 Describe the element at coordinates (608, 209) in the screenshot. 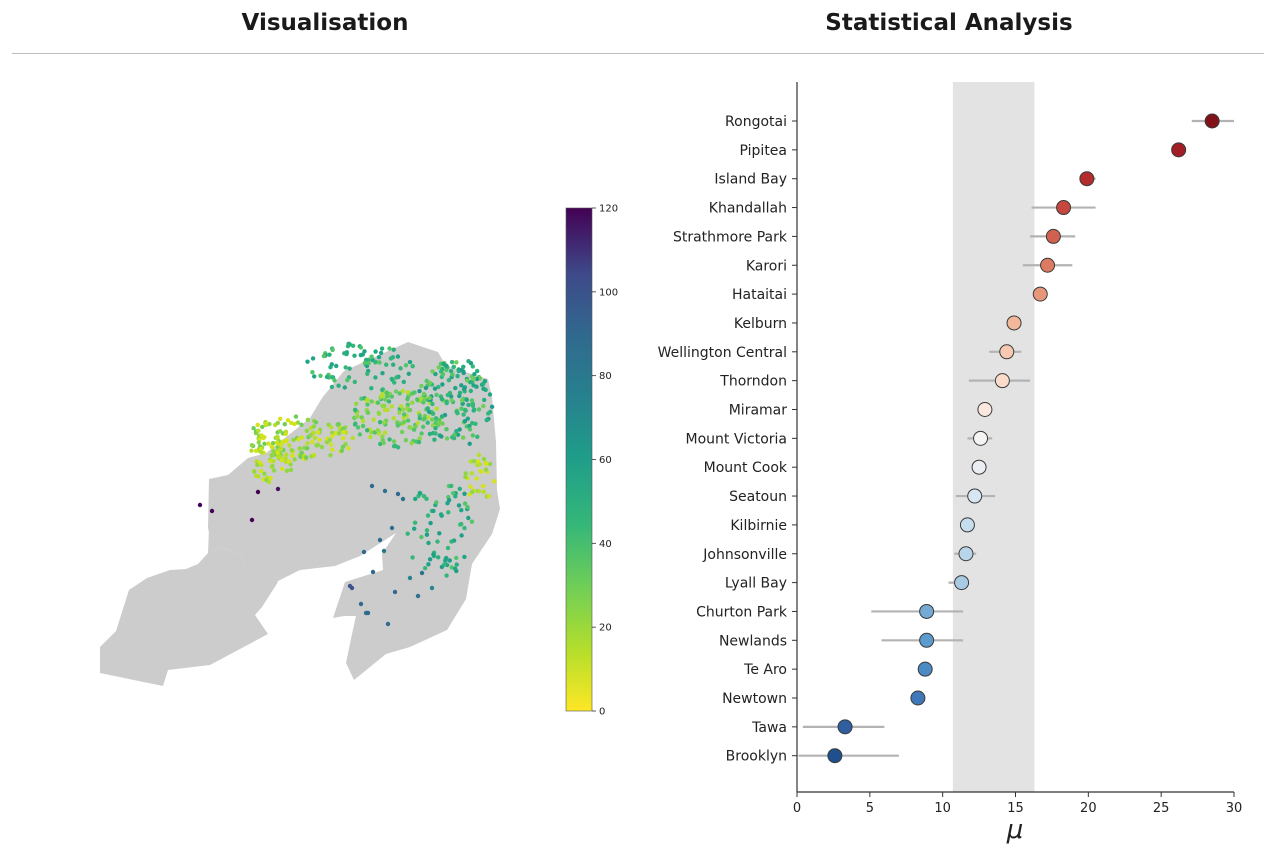

I see `colorbar-tick-label: 120` at that location.